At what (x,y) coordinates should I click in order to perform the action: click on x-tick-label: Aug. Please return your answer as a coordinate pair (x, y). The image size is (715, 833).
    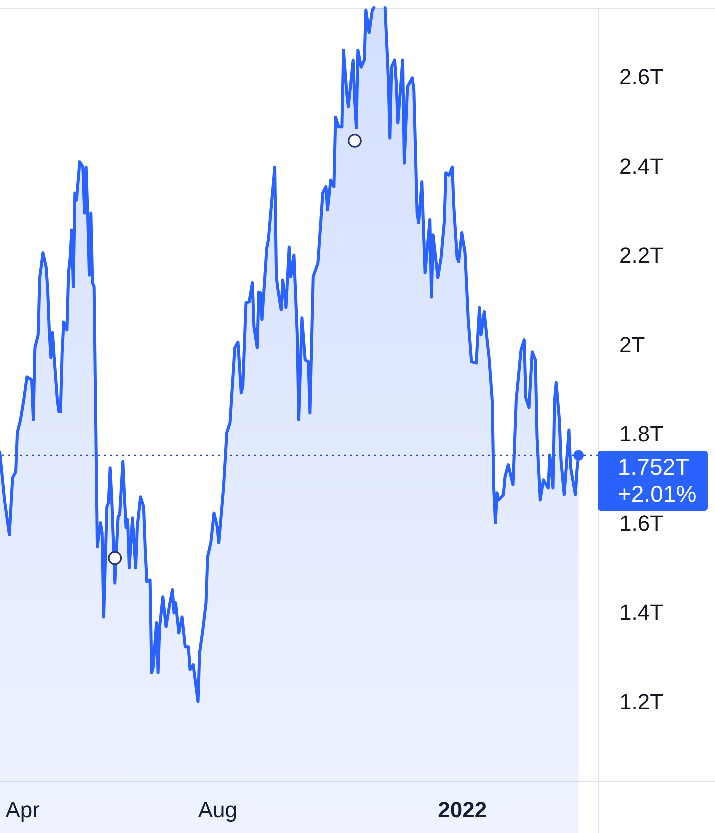
    Looking at the image, I should click on (218, 810).